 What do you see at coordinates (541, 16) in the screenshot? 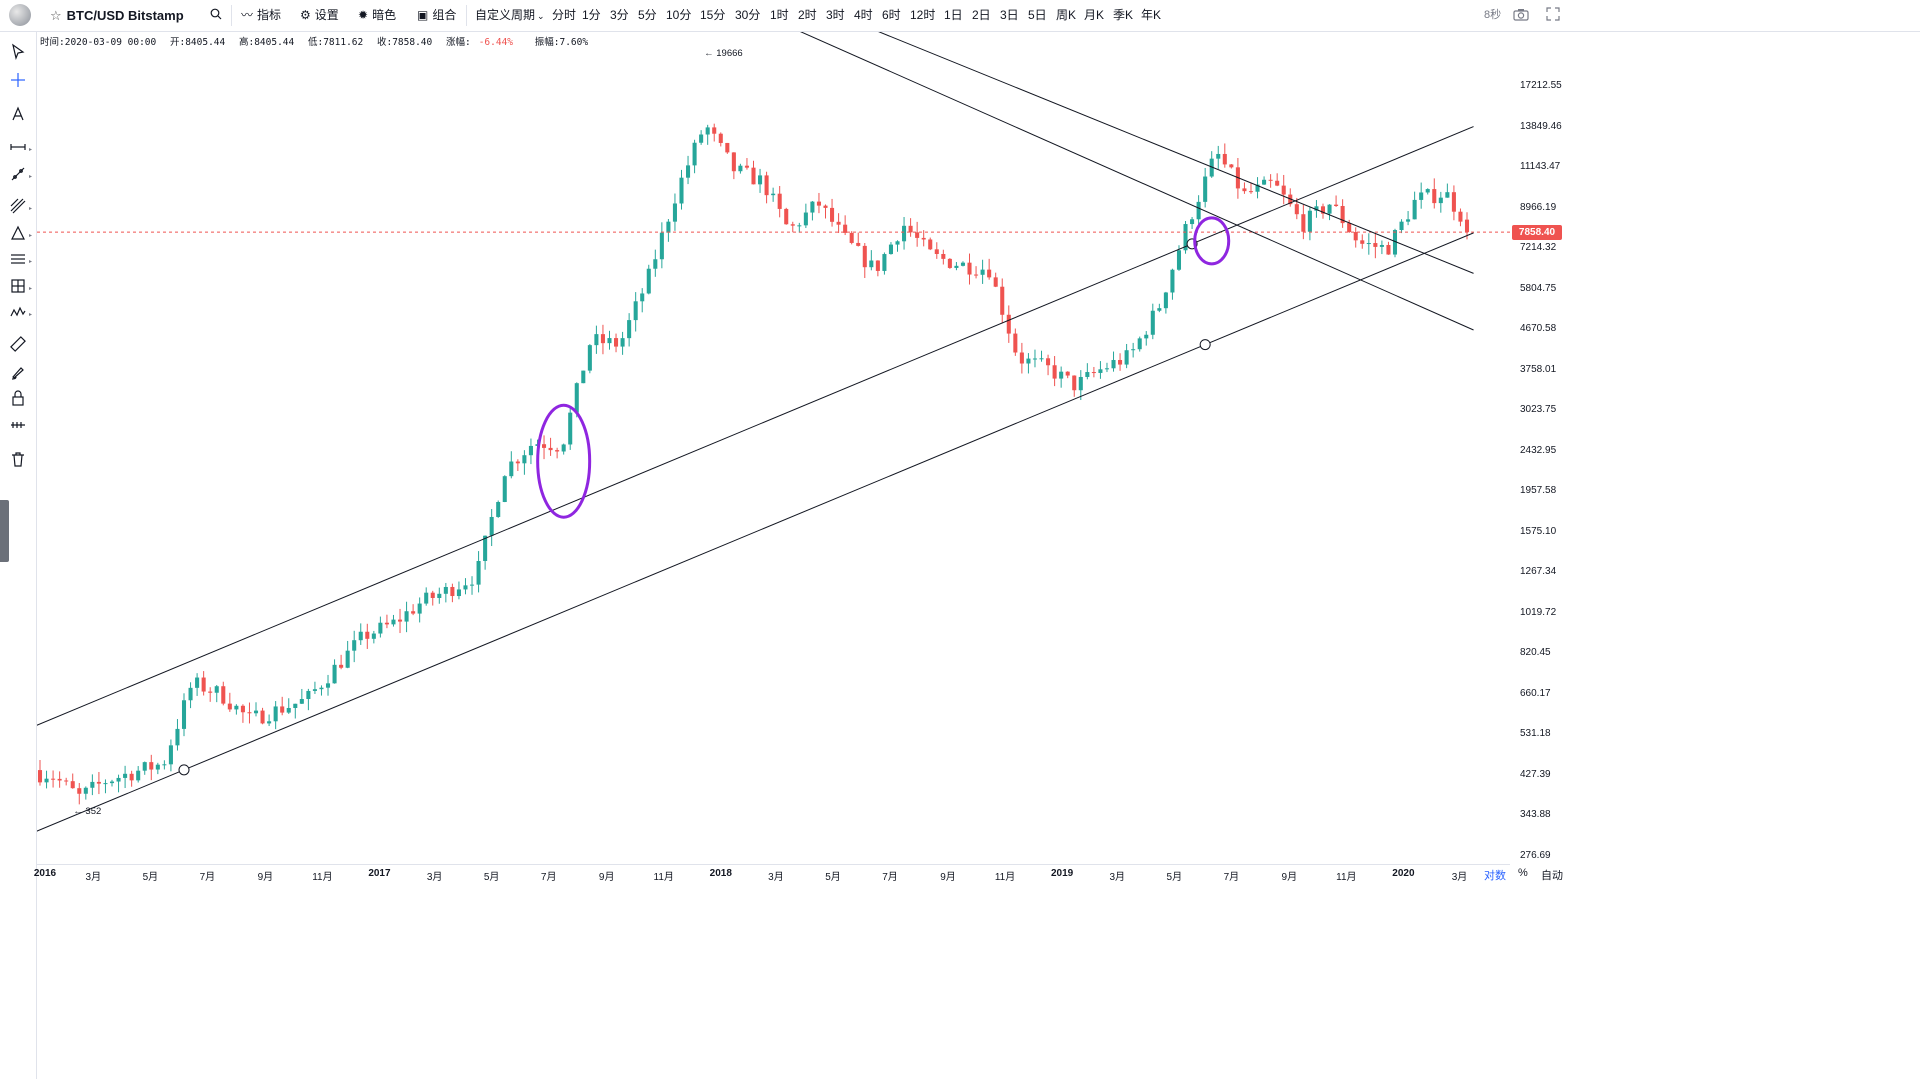
I see `chevron-down-icon: ⌄` at bounding box center [541, 16].